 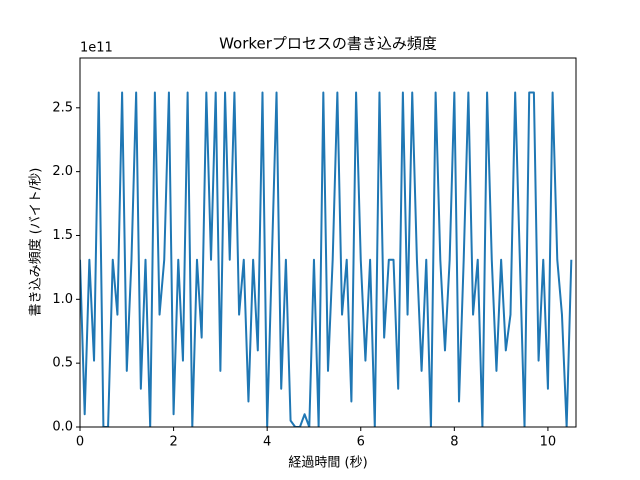 I want to click on x-axis-label: 経過時間 (秒), so click(x=327, y=463).